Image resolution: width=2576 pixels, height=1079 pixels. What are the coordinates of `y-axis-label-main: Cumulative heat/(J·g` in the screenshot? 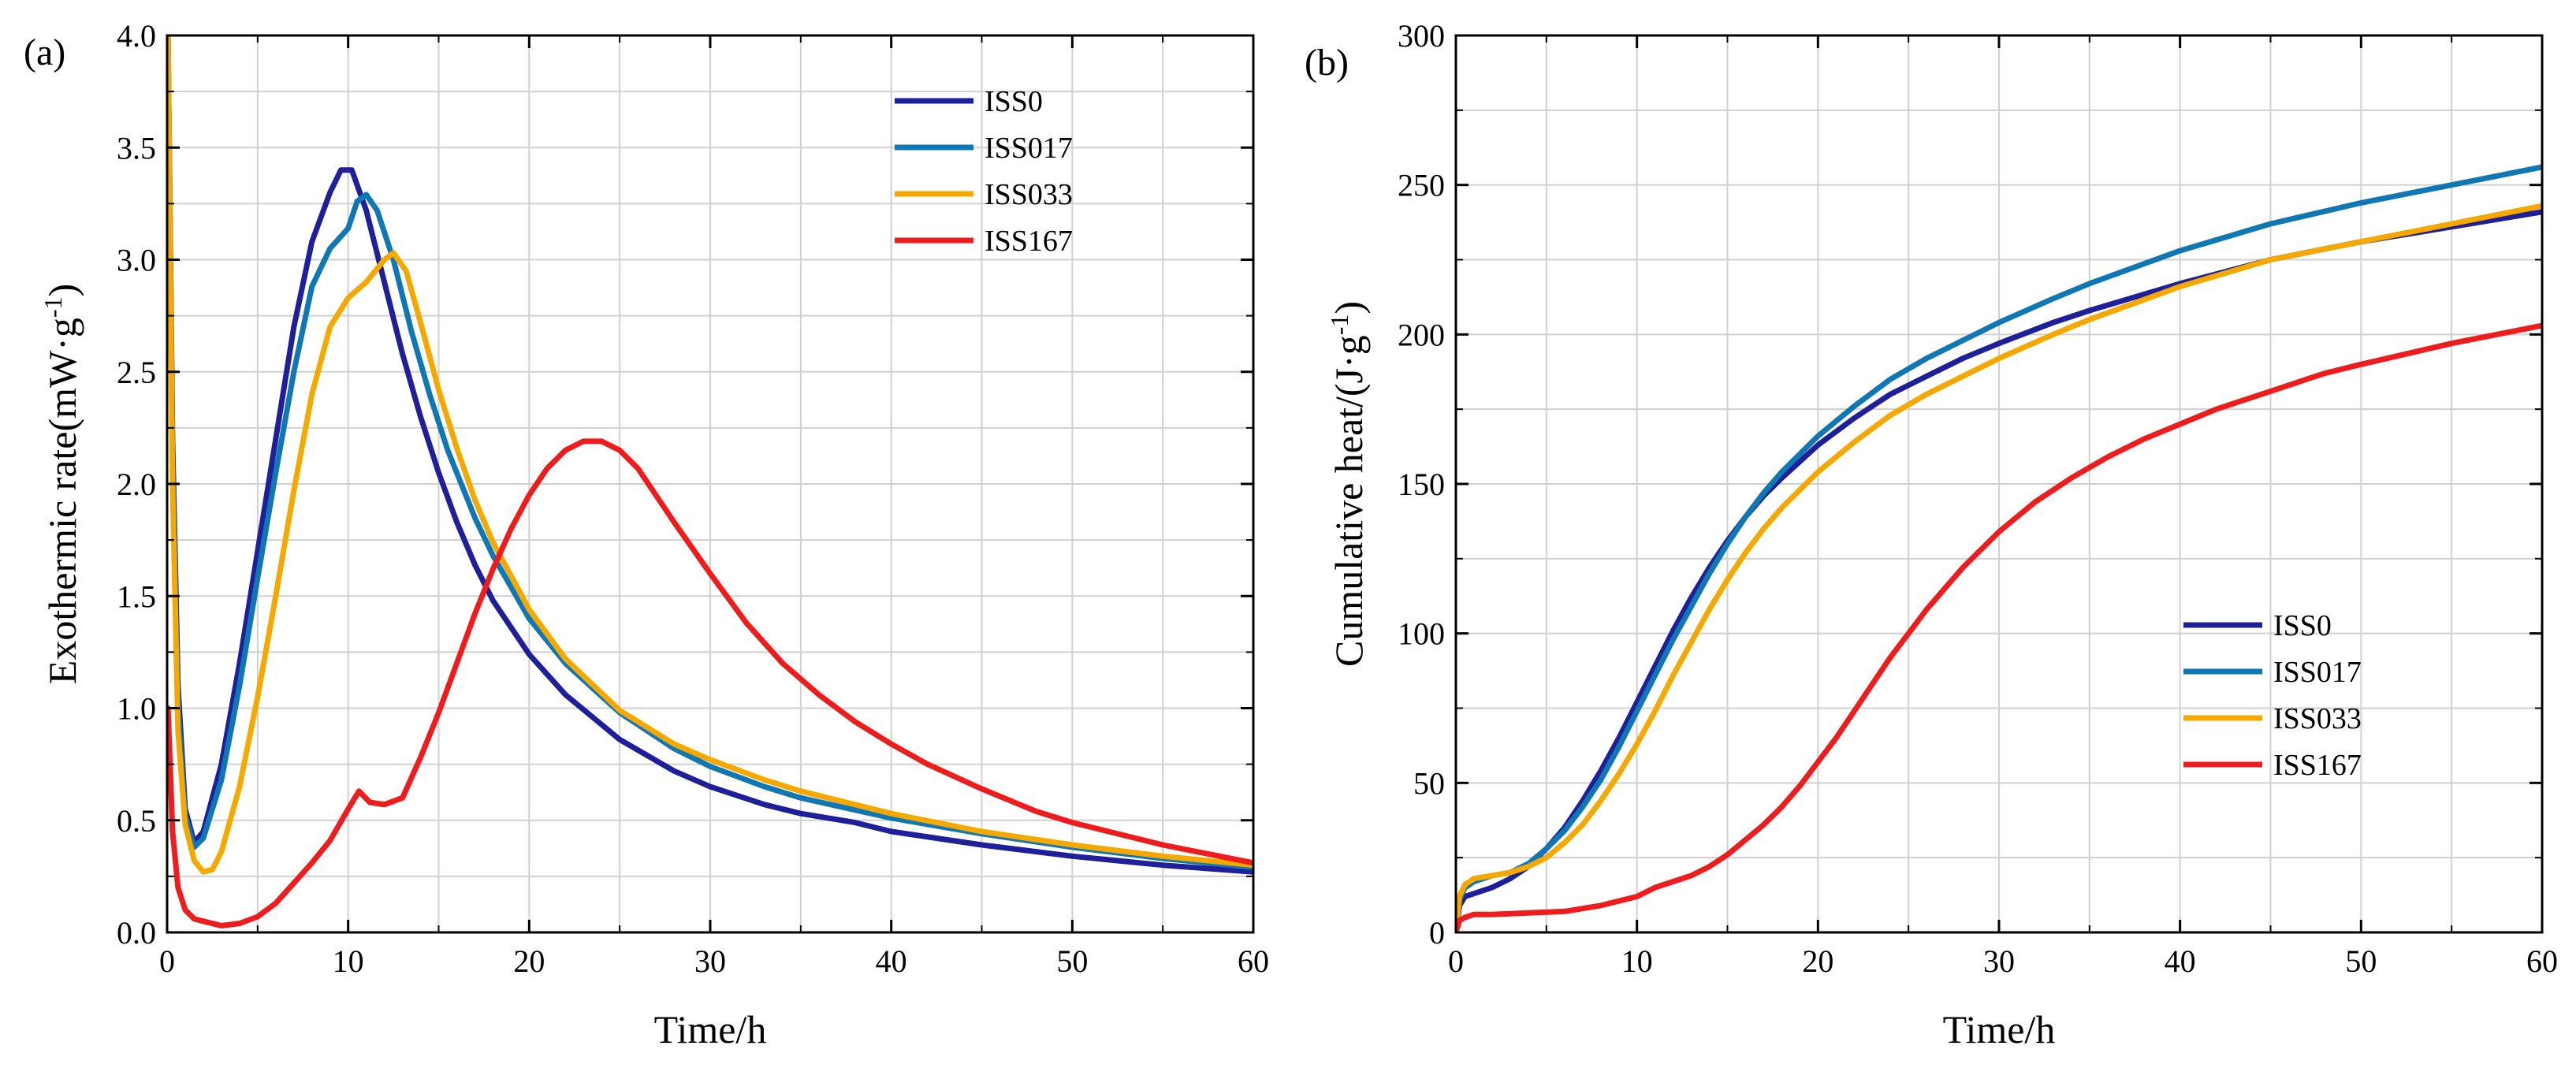 It's located at (1349, 501).